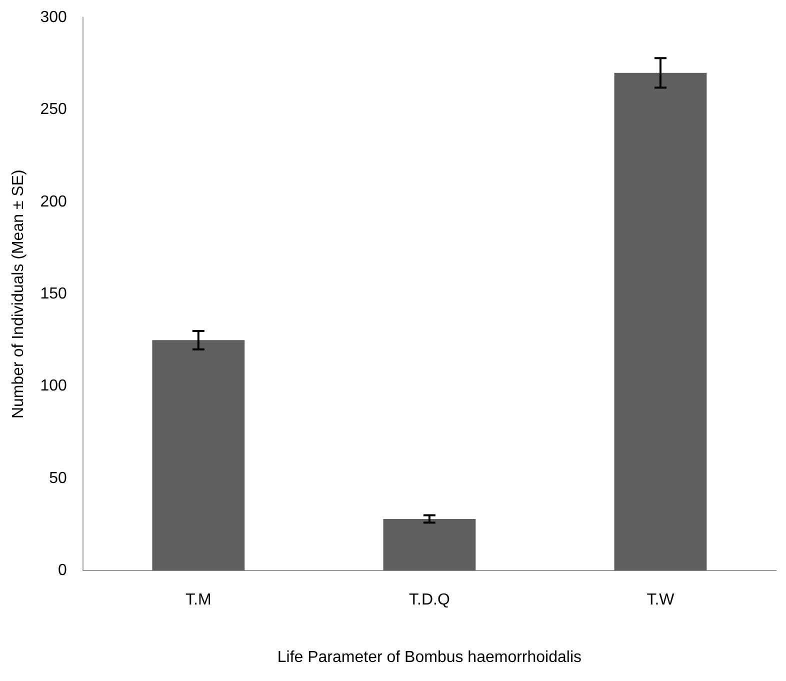  Describe the element at coordinates (62, 571) in the screenshot. I see `y-tick-label: 0` at that location.